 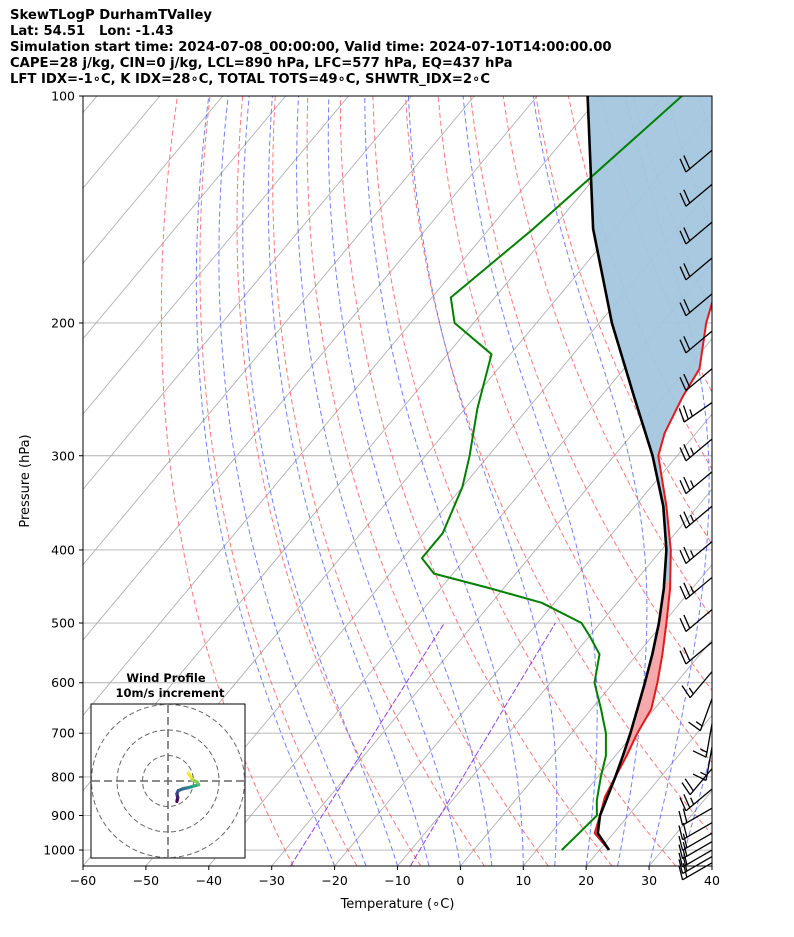 What do you see at coordinates (523, 880) in the screenshot?
I see `x-tick-label: 10` at bounding box center [523, 880].